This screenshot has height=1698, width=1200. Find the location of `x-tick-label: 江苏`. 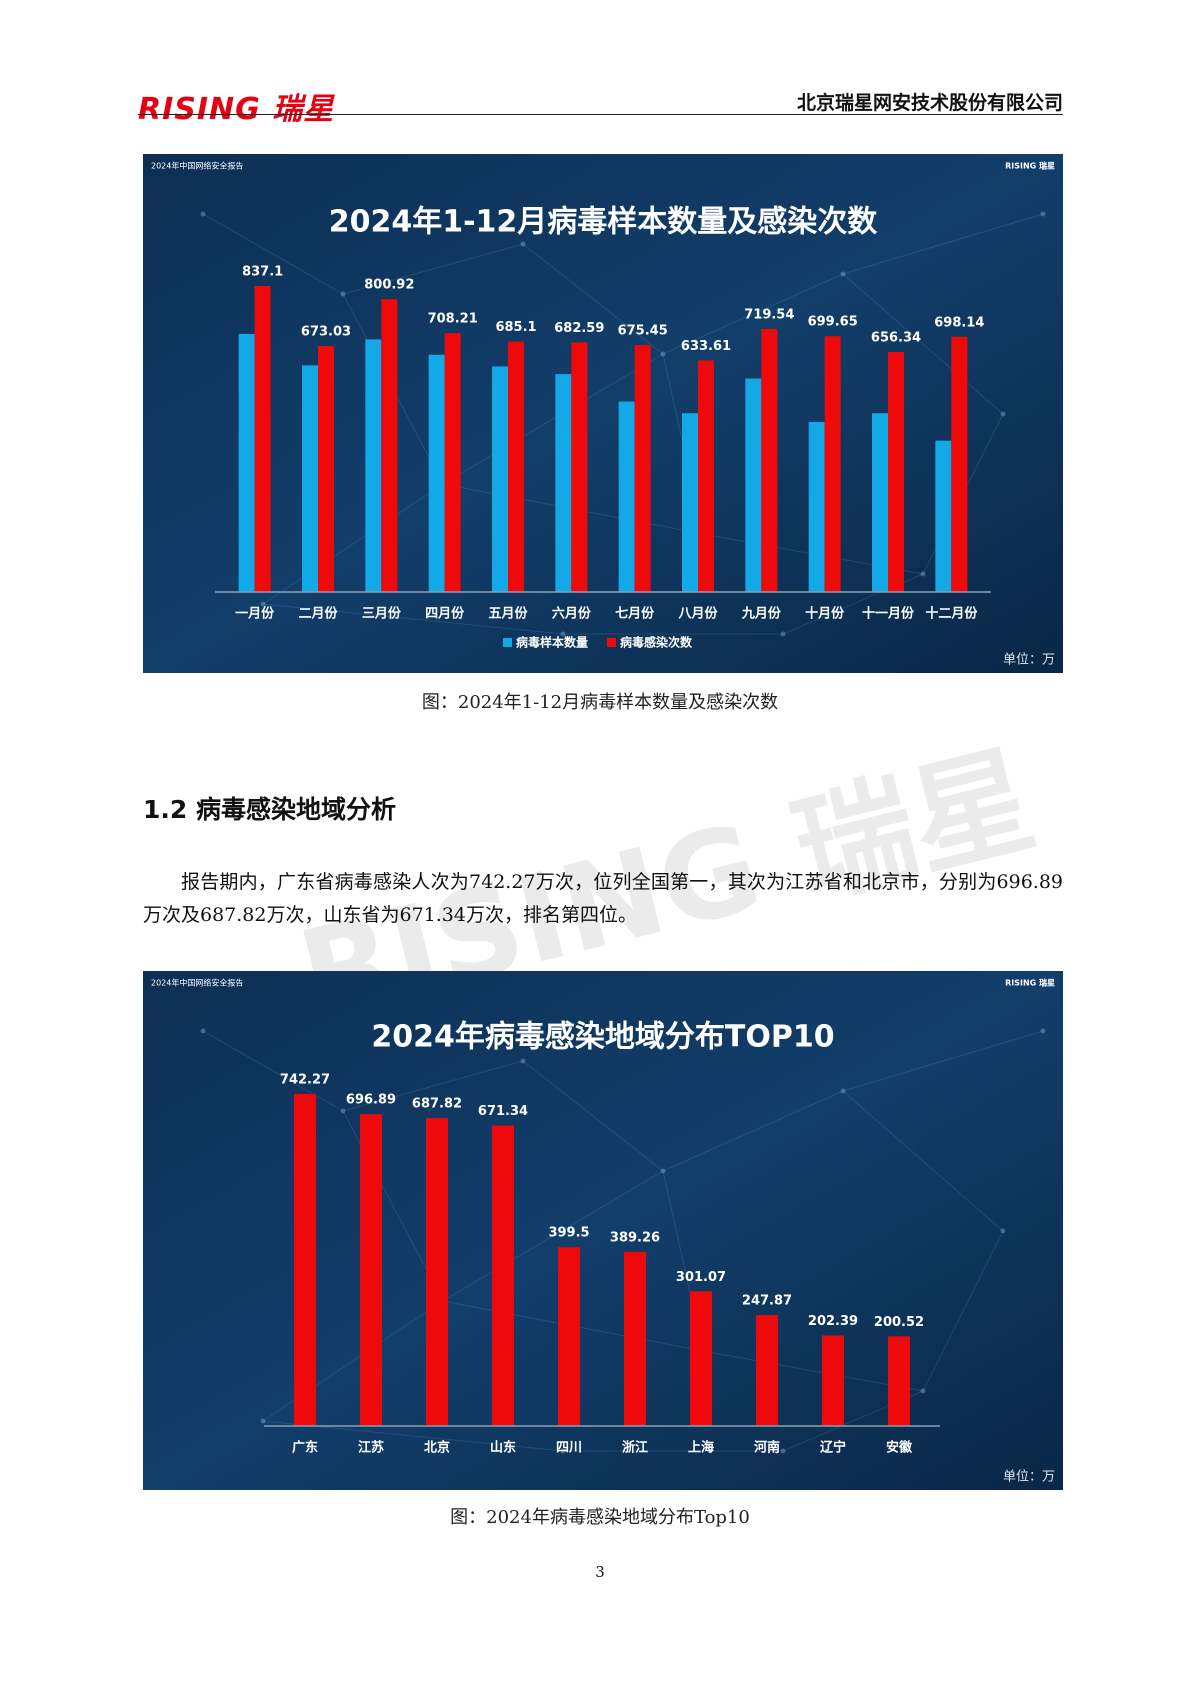

x-tick-label: 江苏 is located at coordinates (371, 1448).